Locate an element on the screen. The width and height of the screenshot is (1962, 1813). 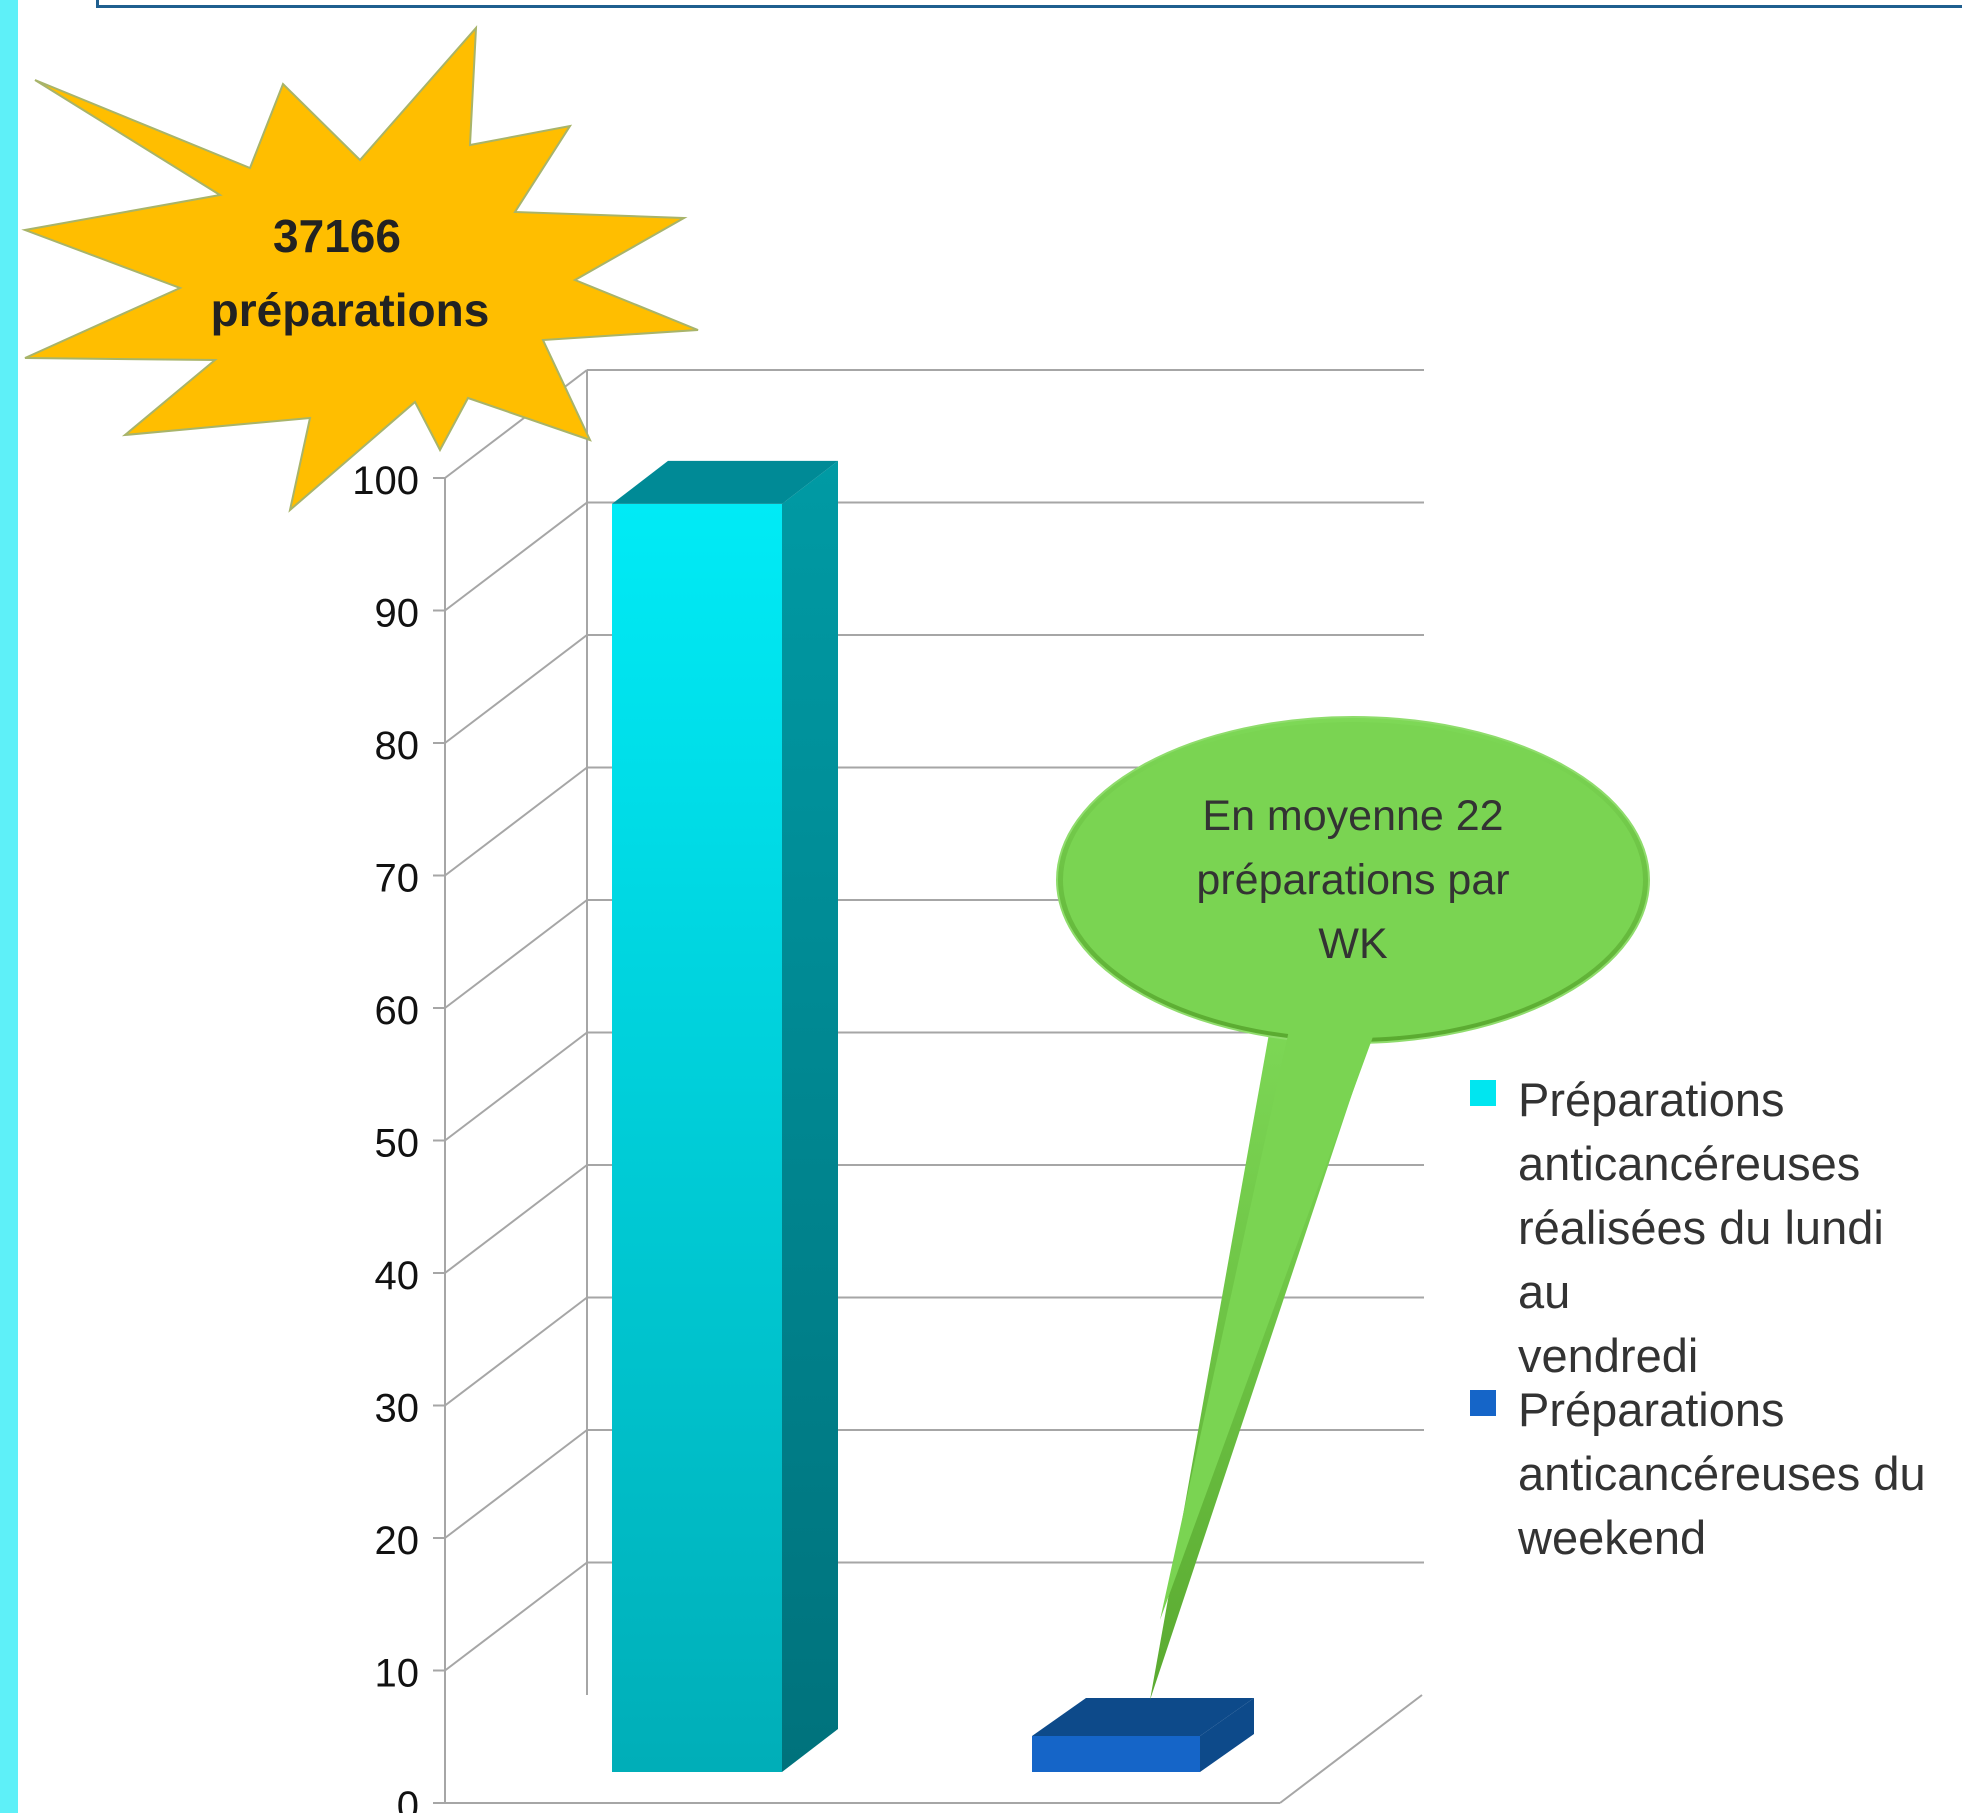
y-tick-label: 30 is located at coordinates (397, 1409).